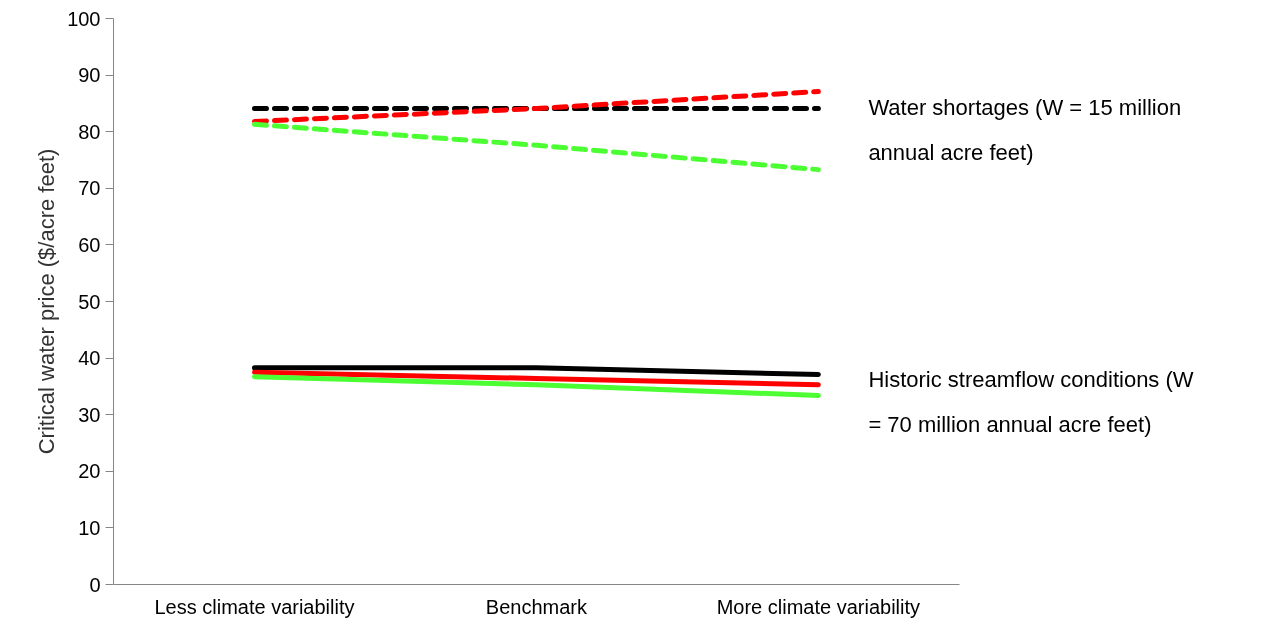 The height and width of the screenshot is (634, 1277). Describe the element at coordinates (254, 606) in the screenshot. I see `x-tick-label: Less climate variability` at that location.